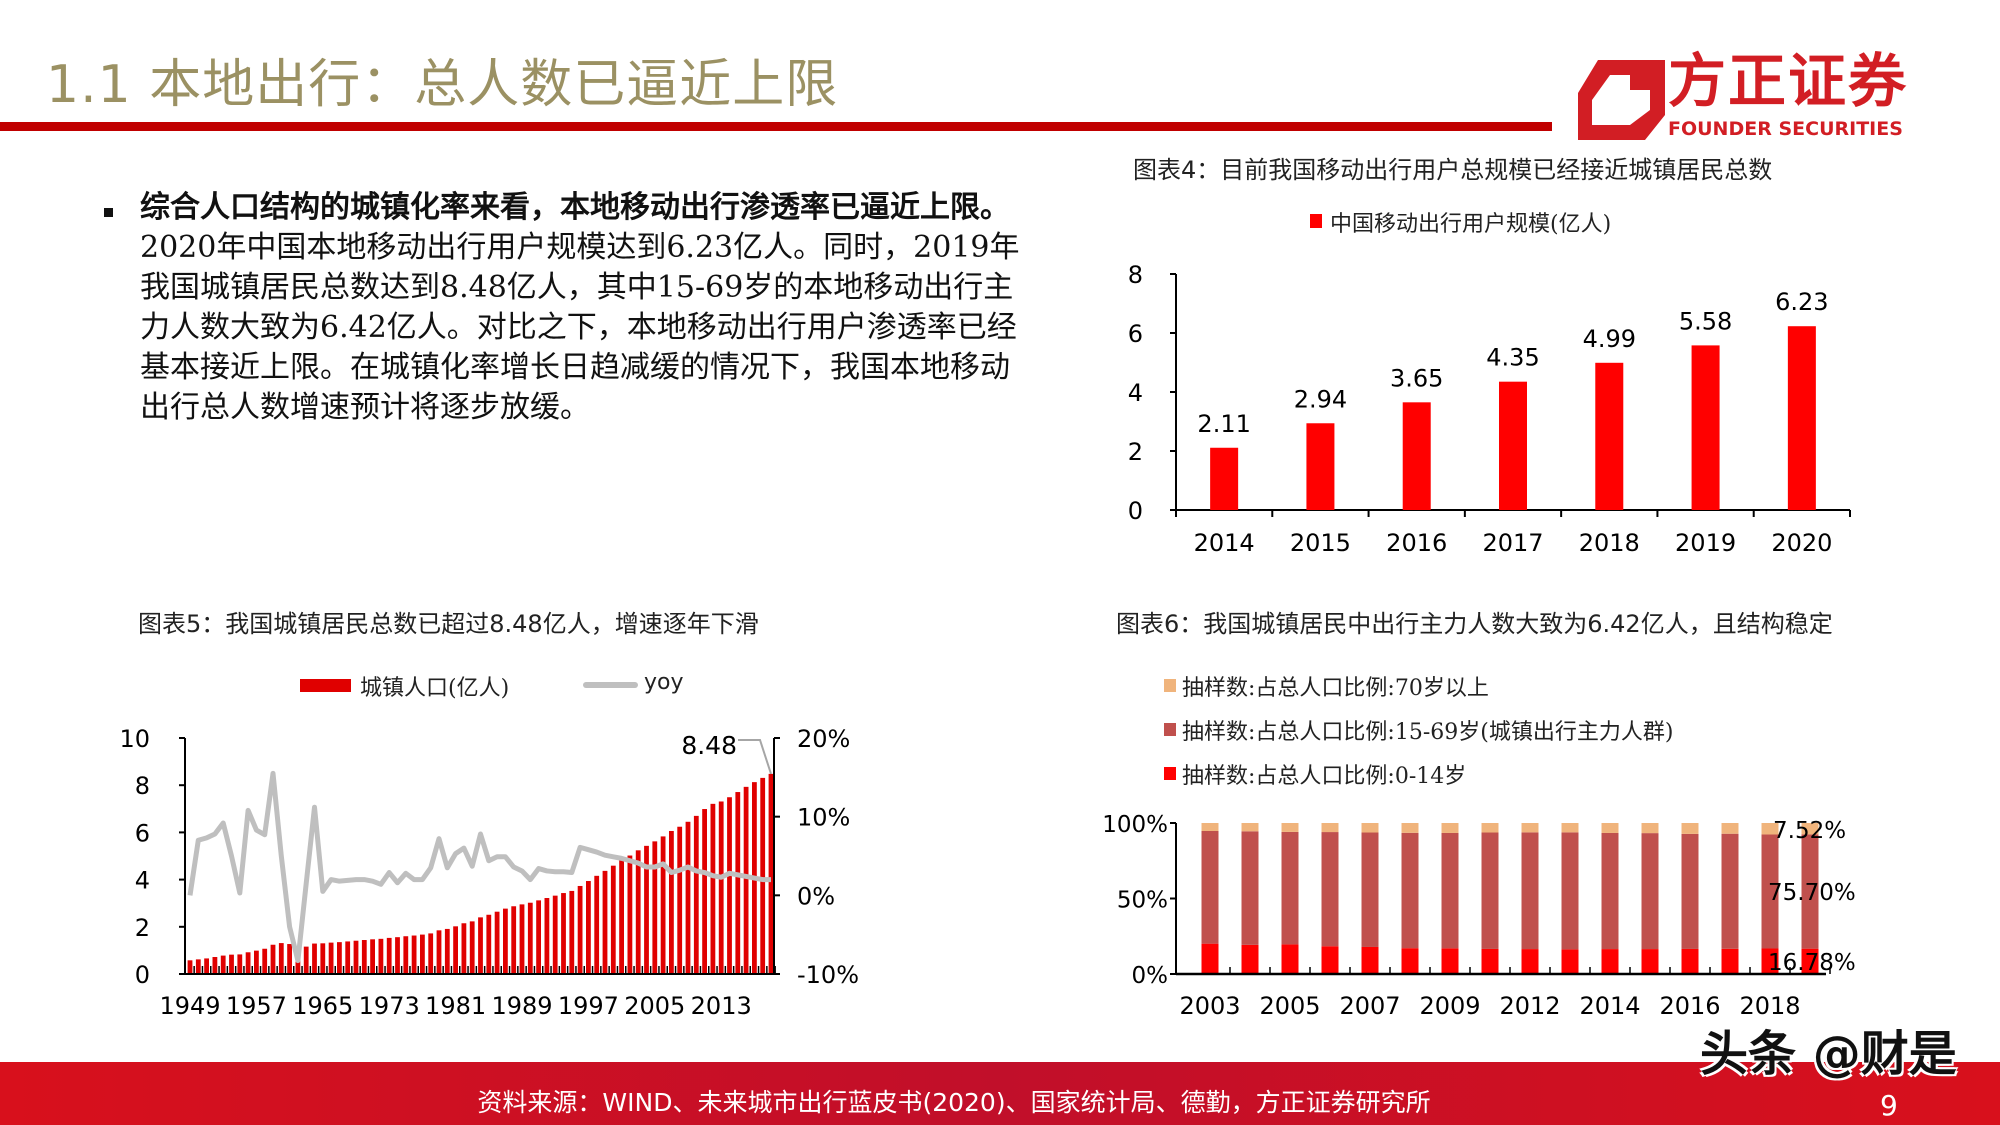 This screenshot has height=1125, width=2000. What do you see at coordinates (442, 85) in the screenshot?
I see `page-title: 1.1 本地出行：总人数已逼近上限` at bounding box center [442, 85].